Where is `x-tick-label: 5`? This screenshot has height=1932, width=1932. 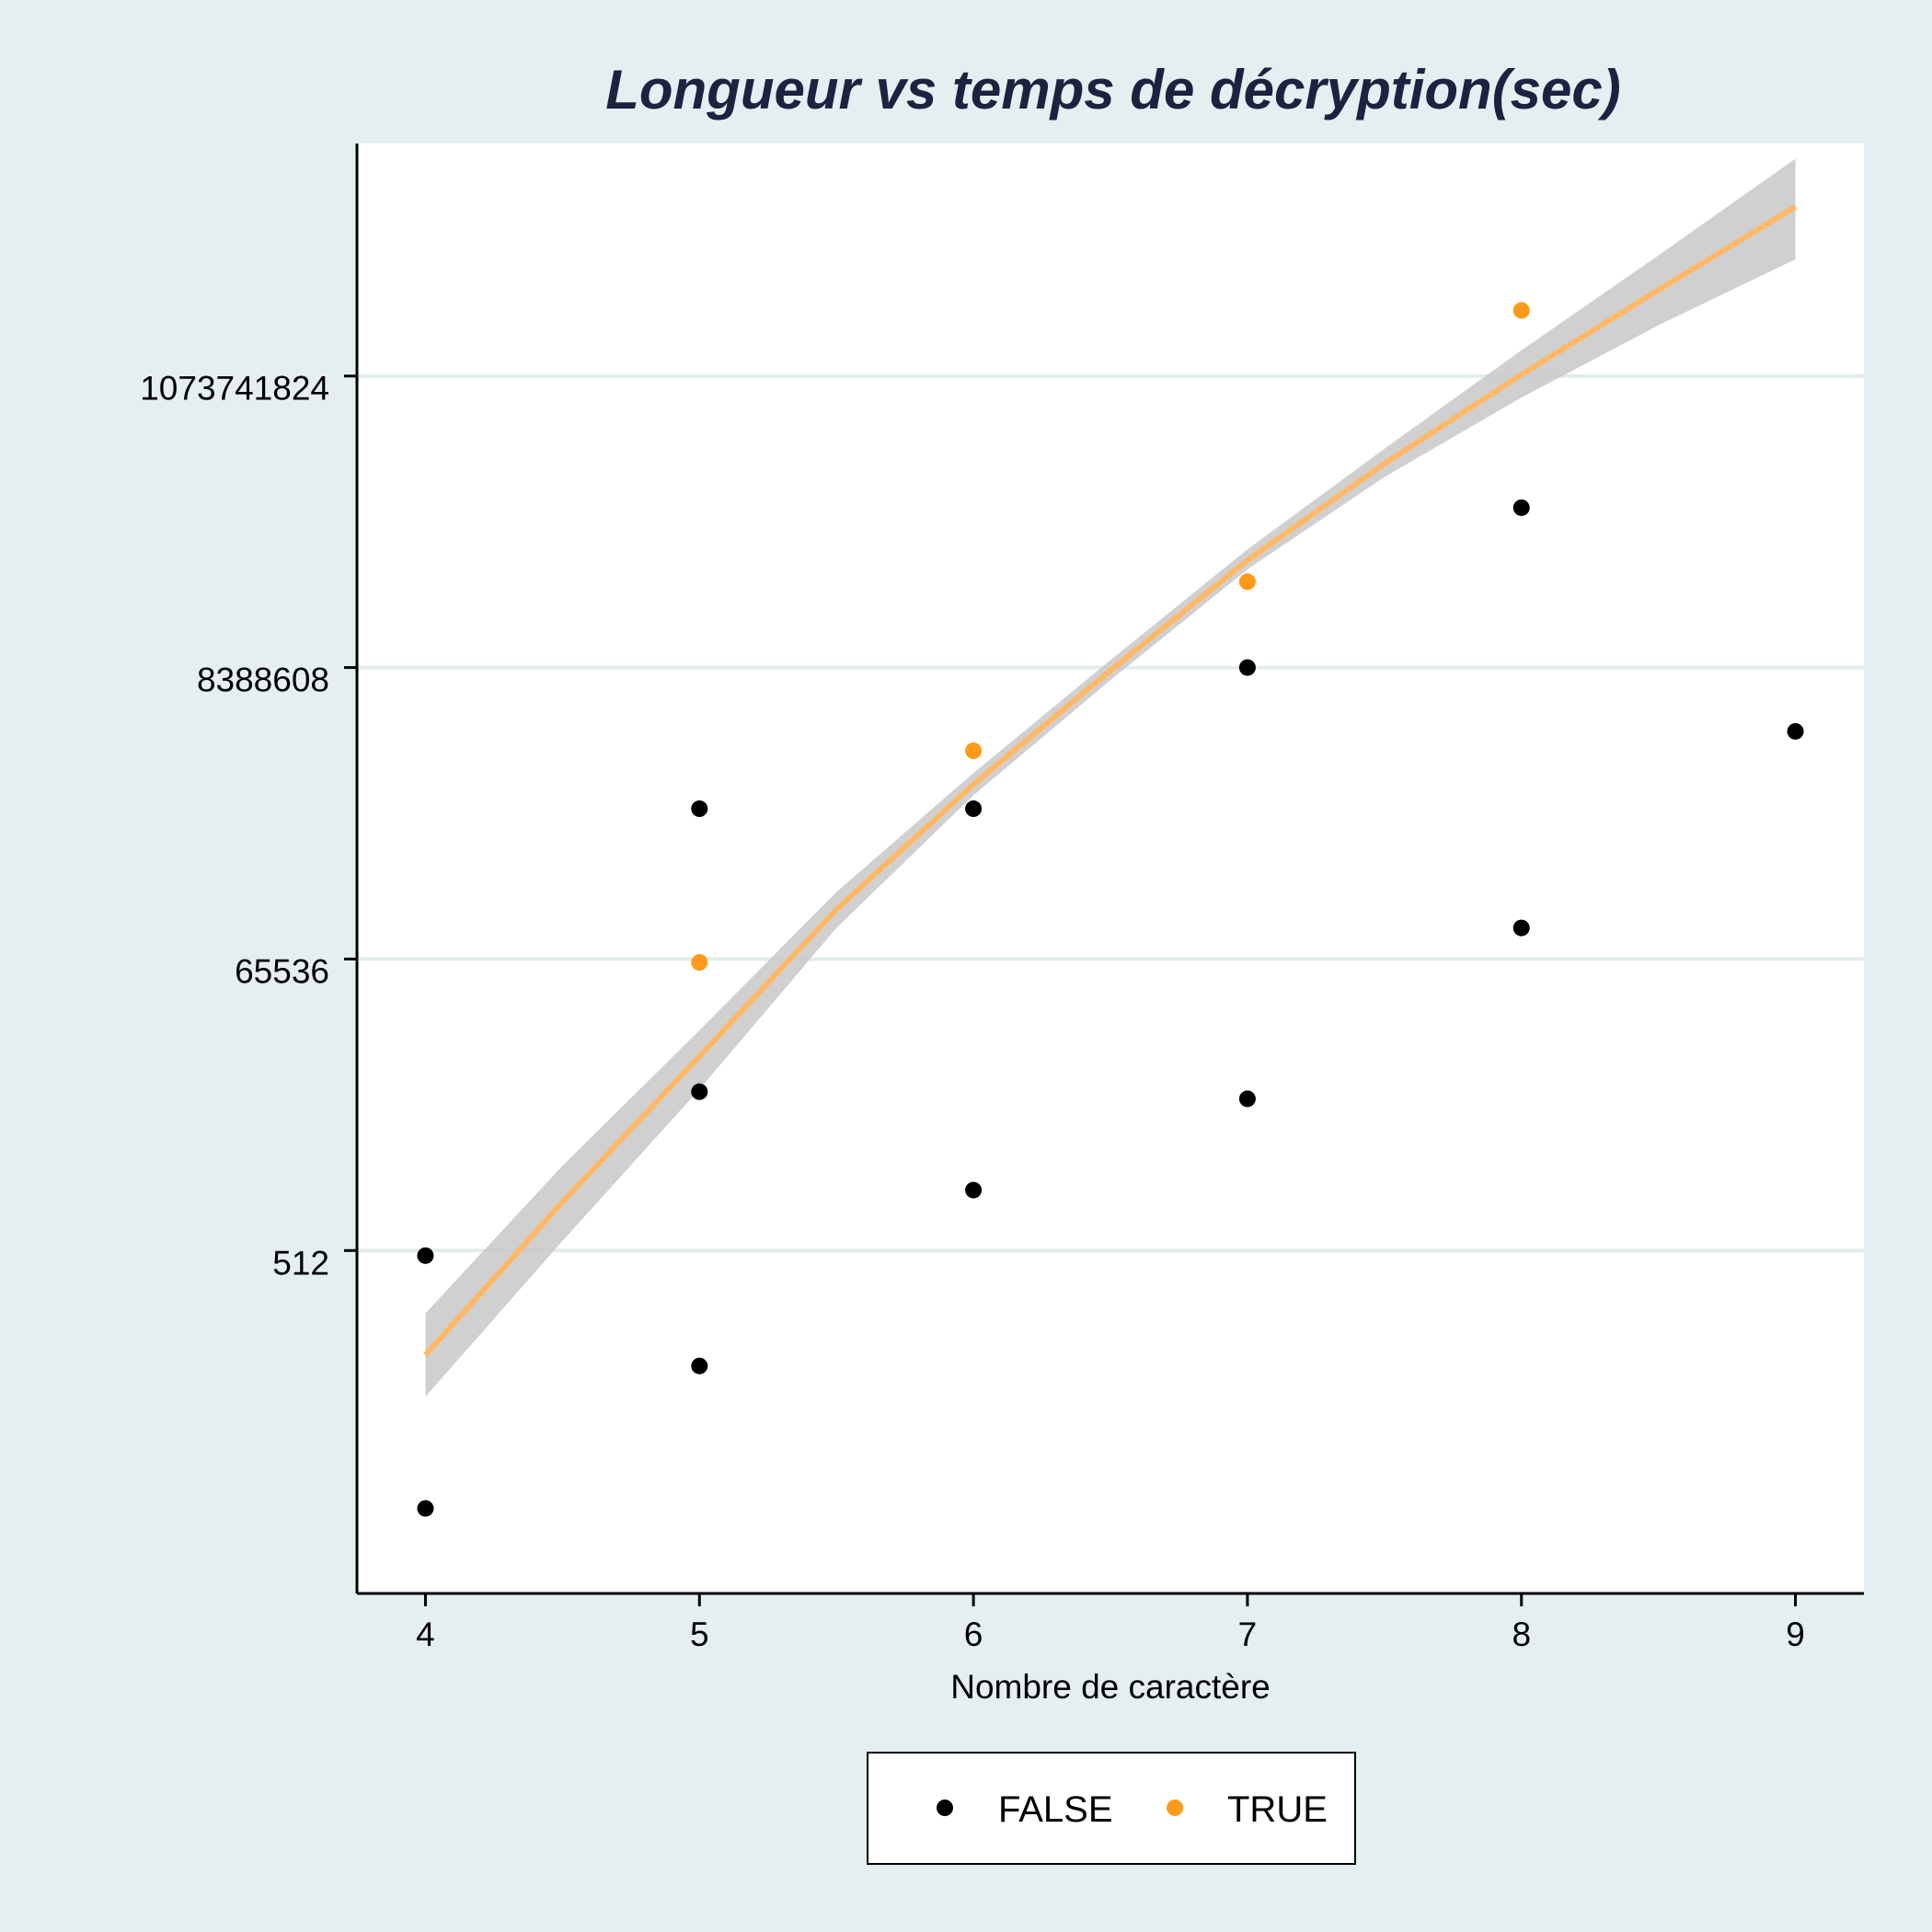 x-tick-label: 5 is located at coordinates (699, 1634).